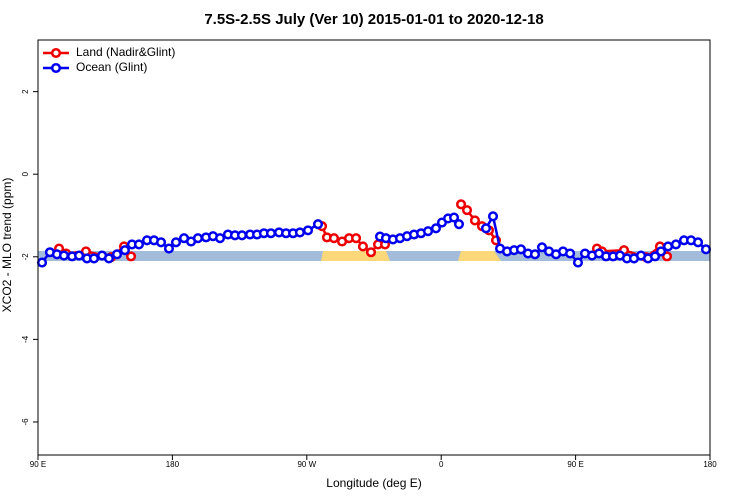 The height and width of the screenshot is (500, 750). What do you see at coordinates (25, 173) in the screenshot?
I see `y-tick-label: 0` at bounding box center [25, 173].